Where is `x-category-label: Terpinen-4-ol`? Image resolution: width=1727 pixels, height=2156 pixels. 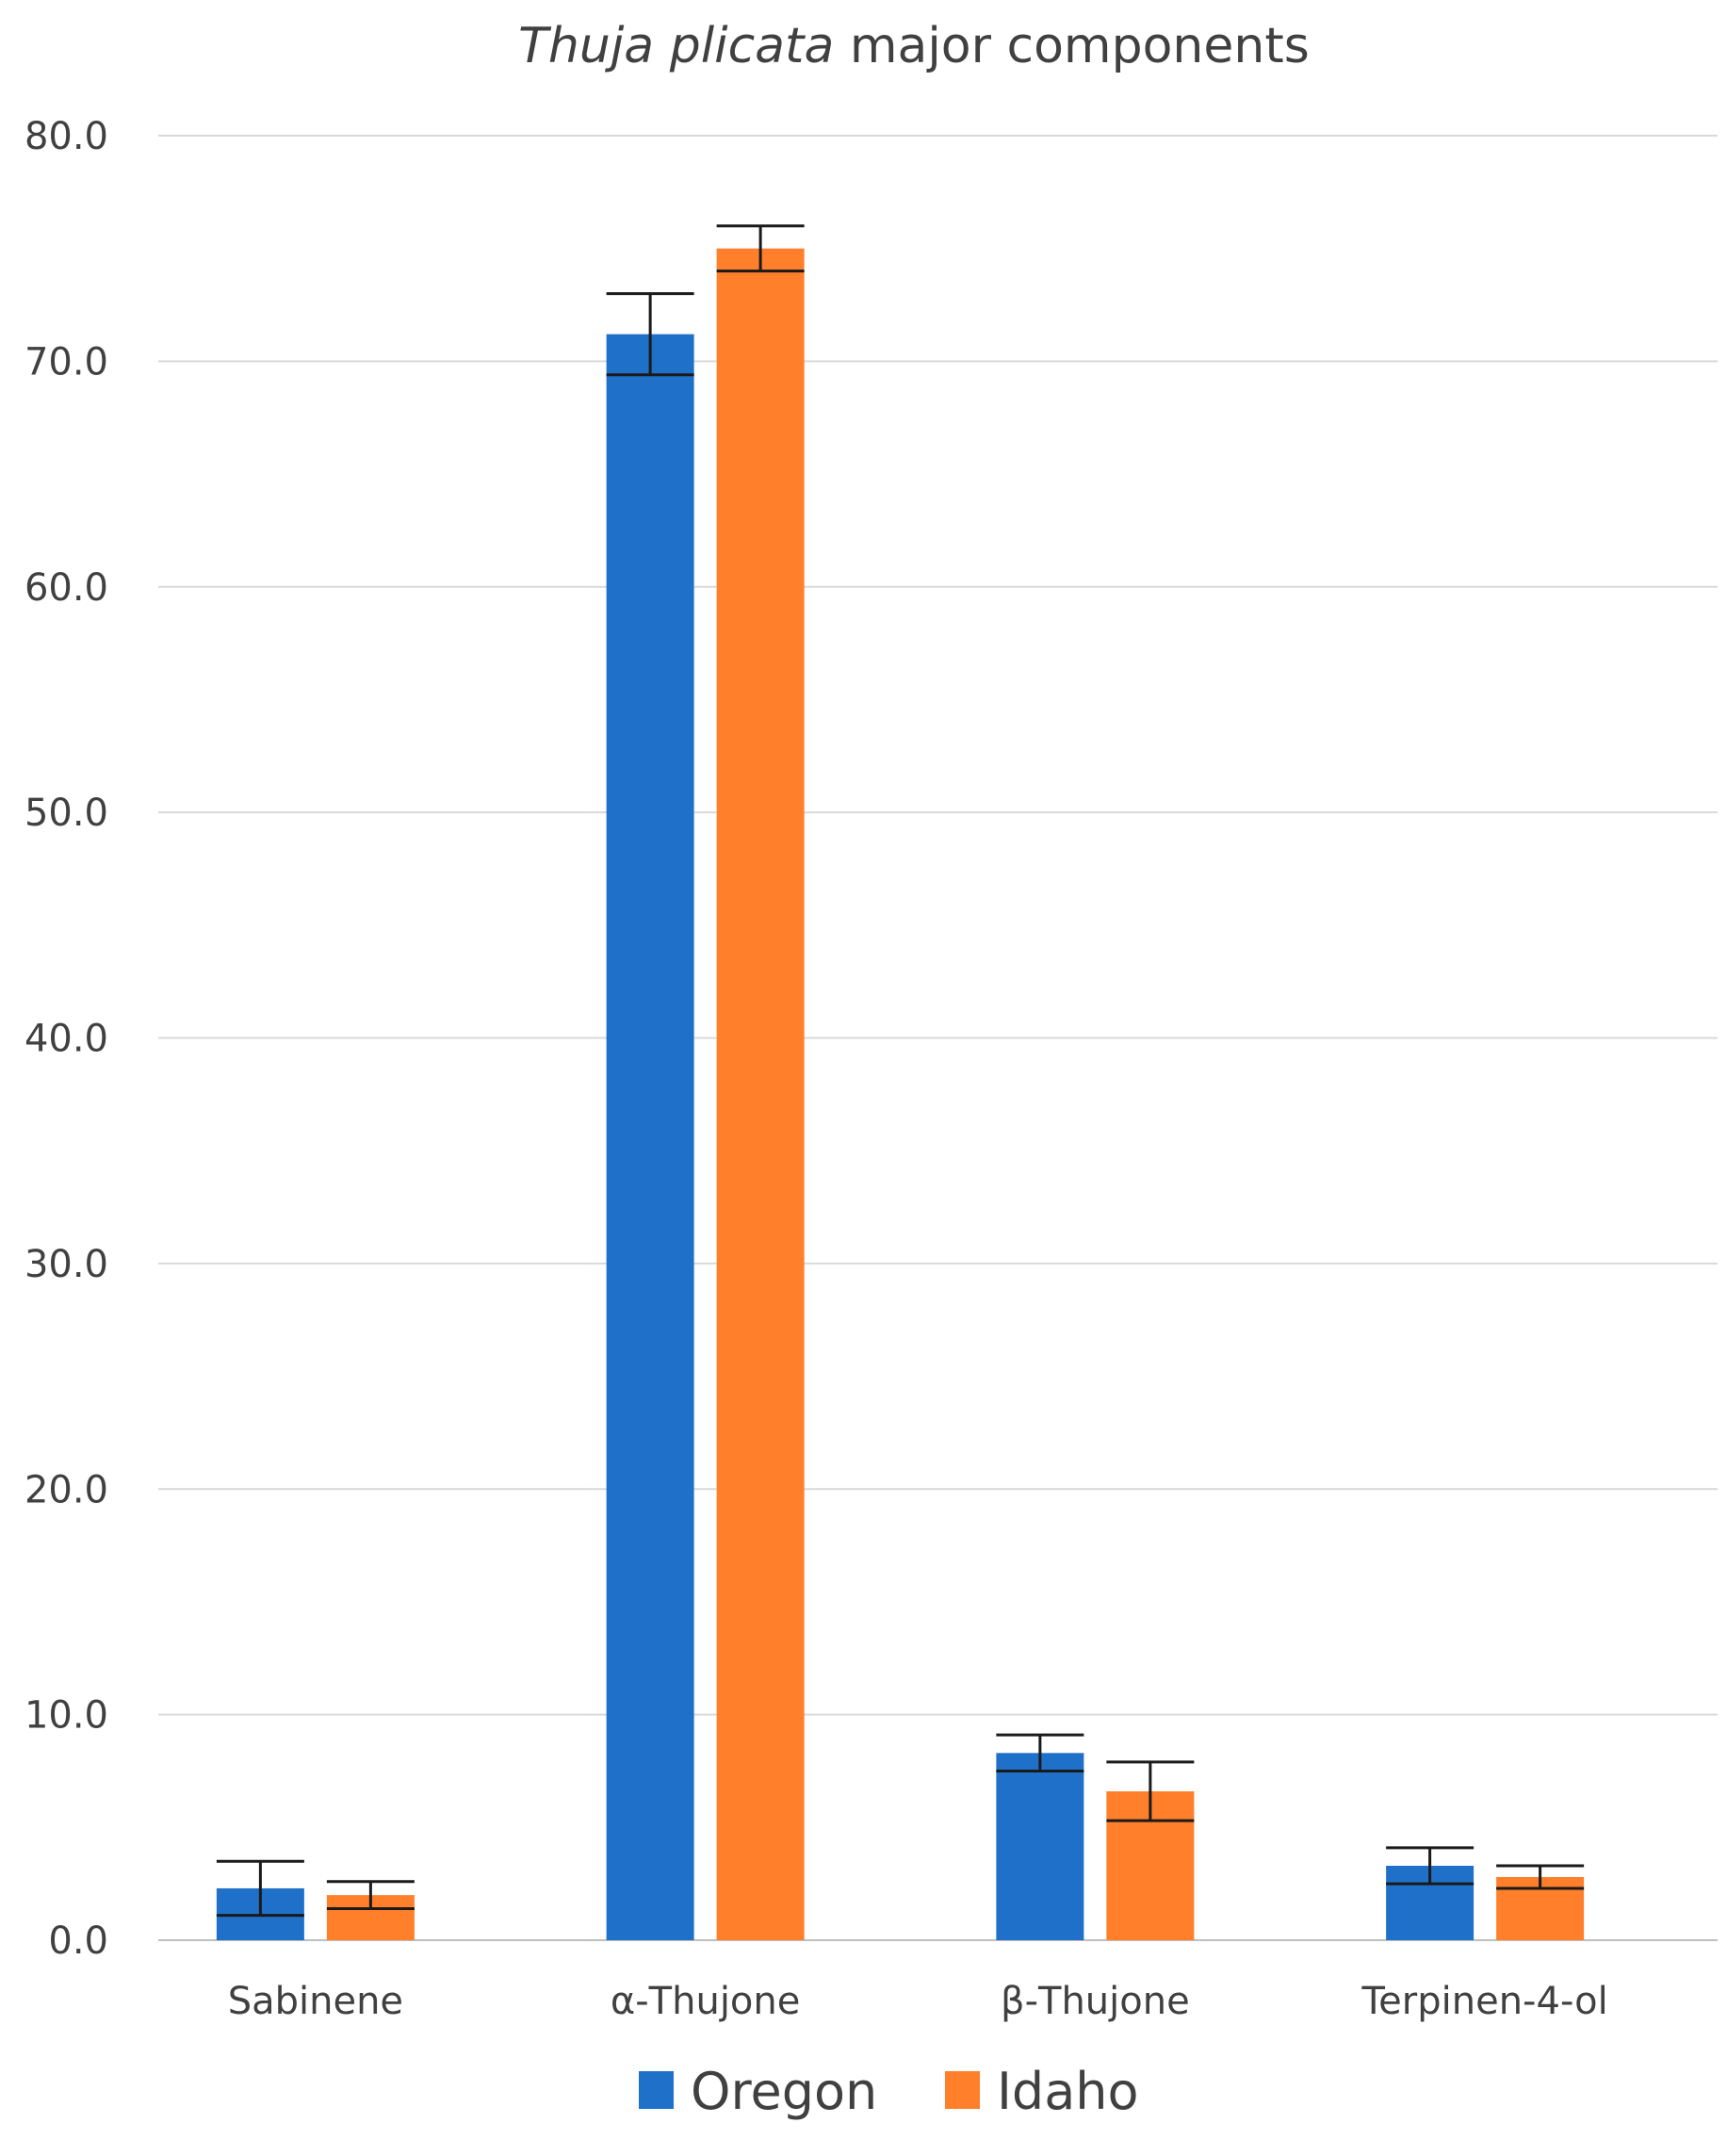
x-category-label: Terpinen-4-ol is located at coordinates (1484, 2001).